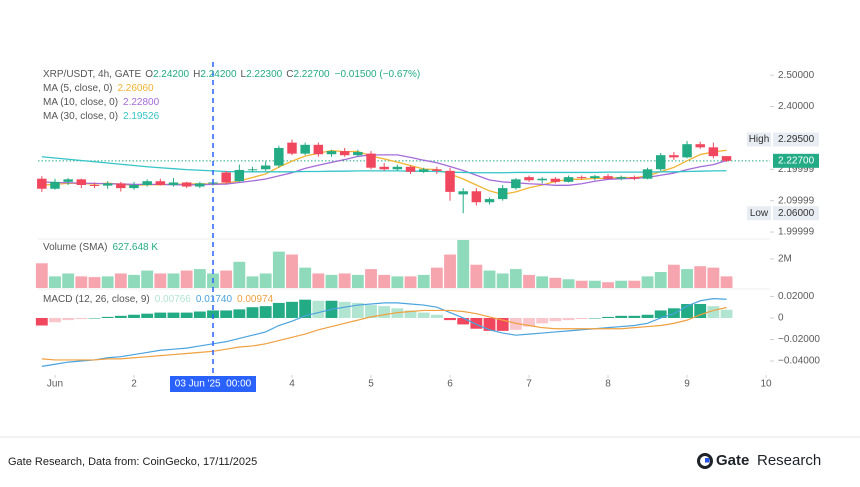 The image size is (860, 487). Describe the element at coordinates (213, 384) in the screenshot. I see `crosshair-label-box` at that location.